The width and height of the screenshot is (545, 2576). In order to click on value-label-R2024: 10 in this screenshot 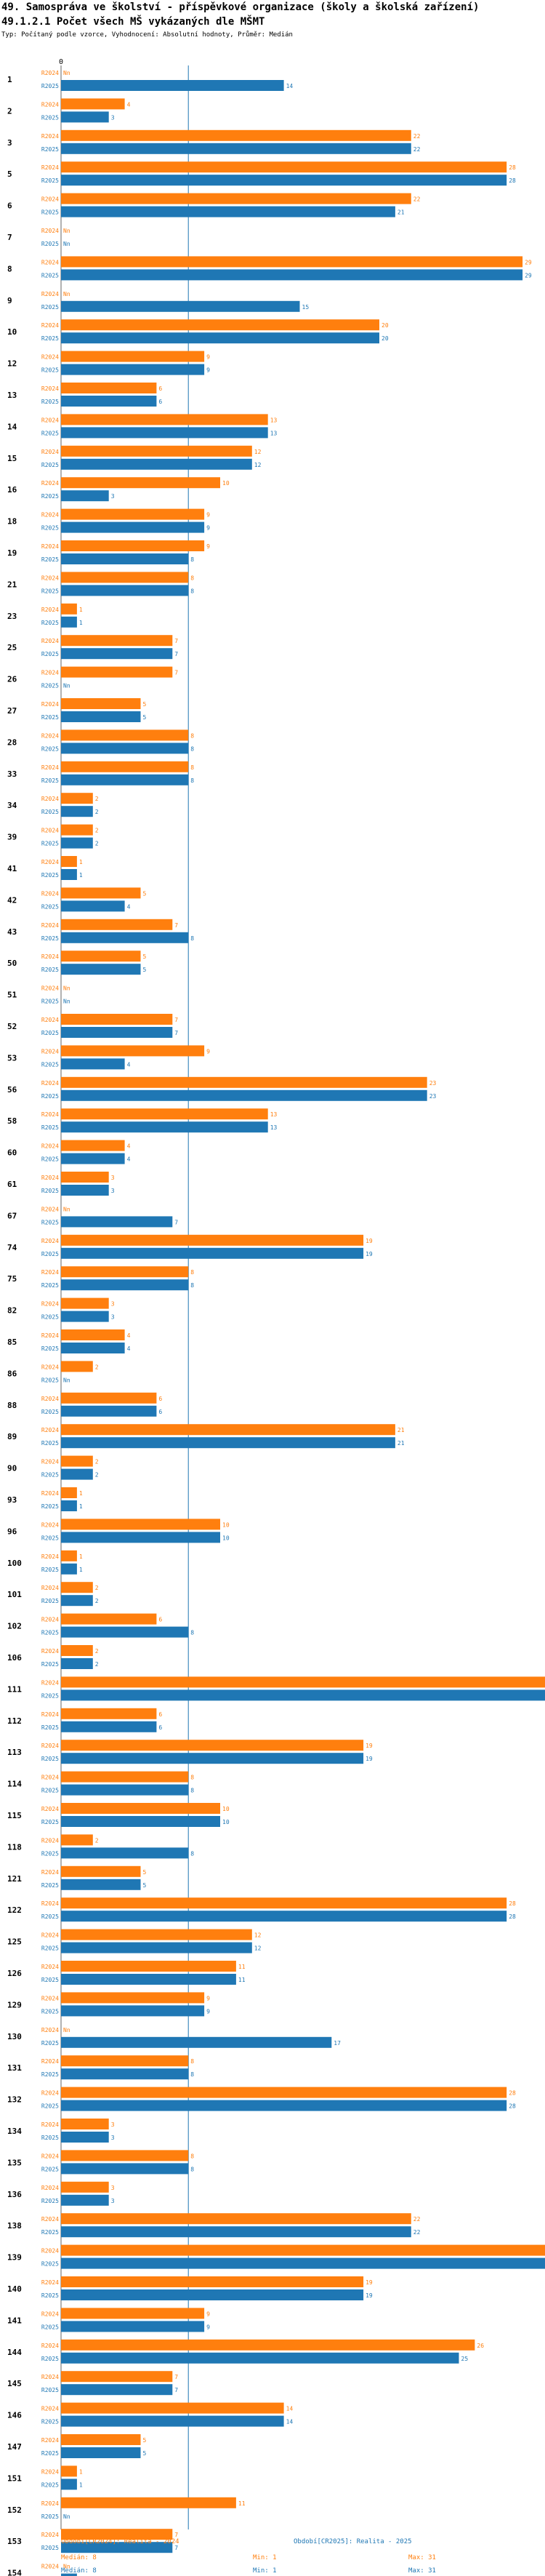, I will do `click(226, 1524)`.